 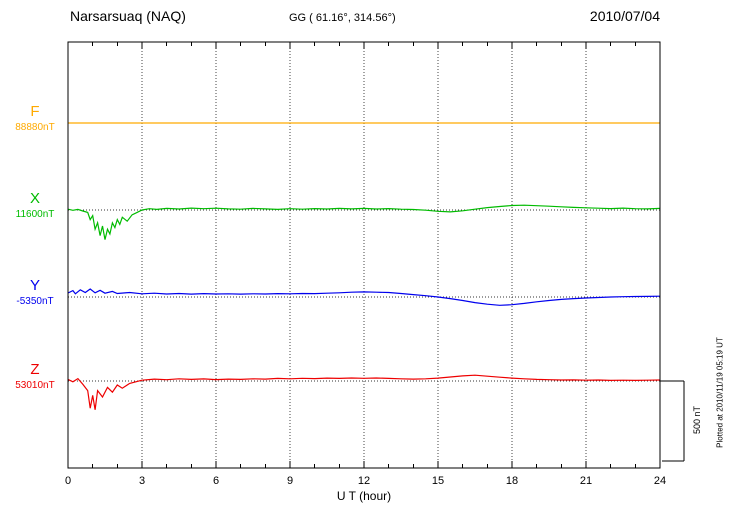 What do you see at coordinates (34, 198) in the screenshot?
I see `component-X-label: X` at bounding box center [34, 198].